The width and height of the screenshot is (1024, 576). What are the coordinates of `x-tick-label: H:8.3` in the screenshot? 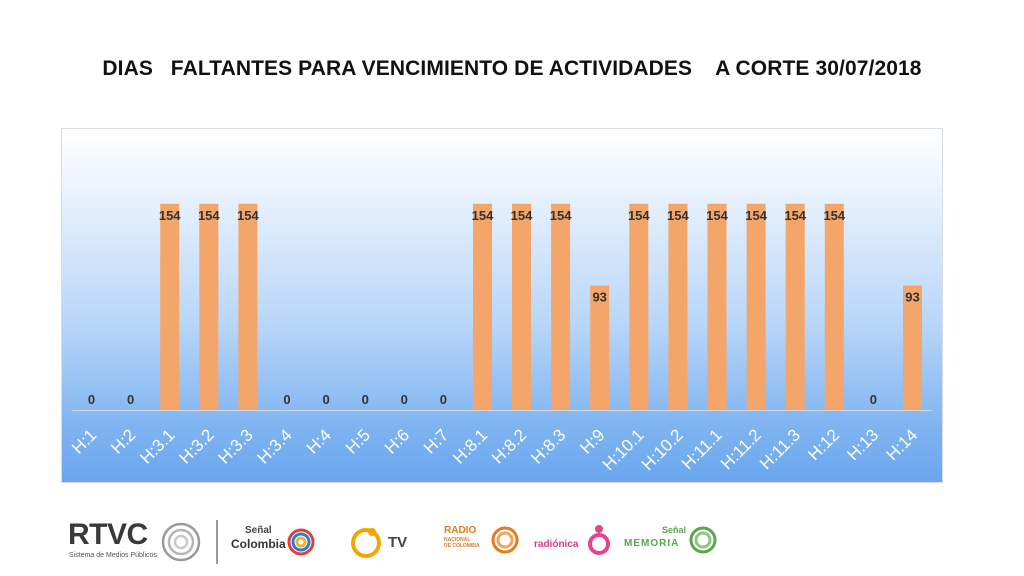 It's located at (548, 446).